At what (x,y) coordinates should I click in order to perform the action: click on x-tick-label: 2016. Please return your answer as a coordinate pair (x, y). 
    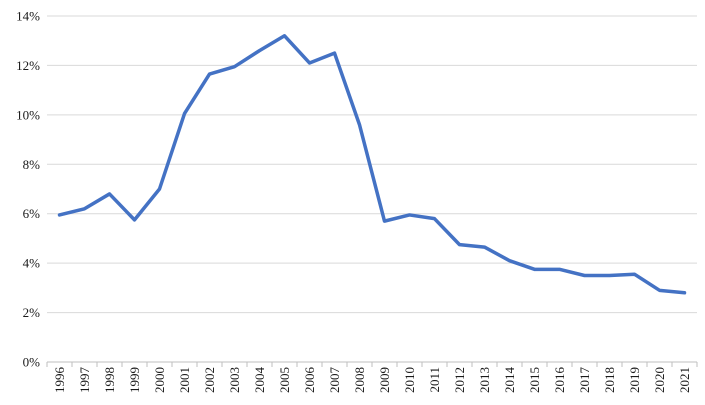
    Looking at the image, I should click on (559, 380).